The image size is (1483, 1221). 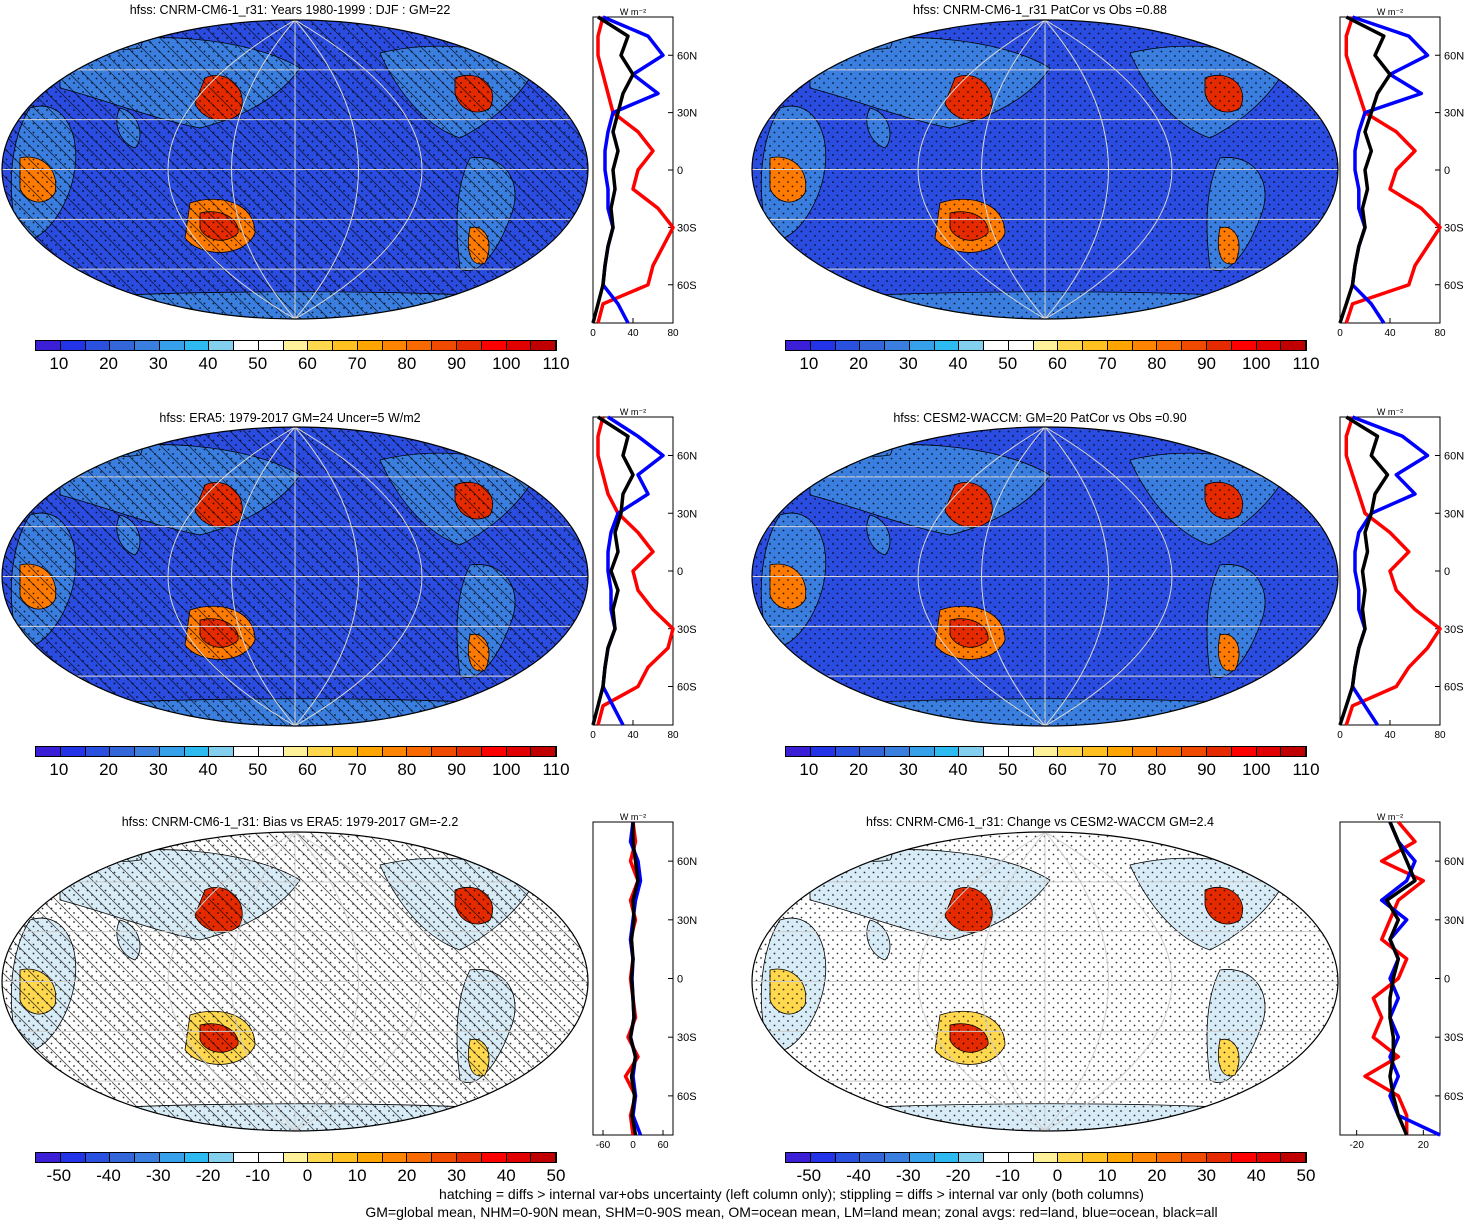 What do you see at coordinates (673, 735) in the screenshot?
I see `x-tick-label: 80` at bounding box center [673, 735].